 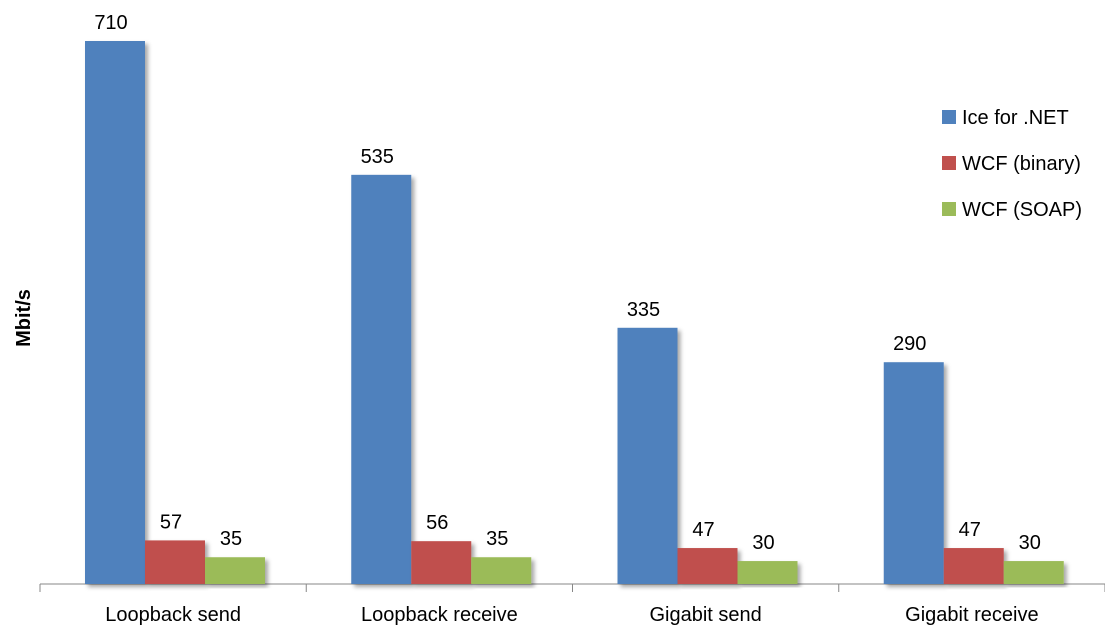 What do you see at coordinates (381, 379) in the screenshot?
I see `bar-ice-for-net-loopback-receive` at bounding box center [381, 379].